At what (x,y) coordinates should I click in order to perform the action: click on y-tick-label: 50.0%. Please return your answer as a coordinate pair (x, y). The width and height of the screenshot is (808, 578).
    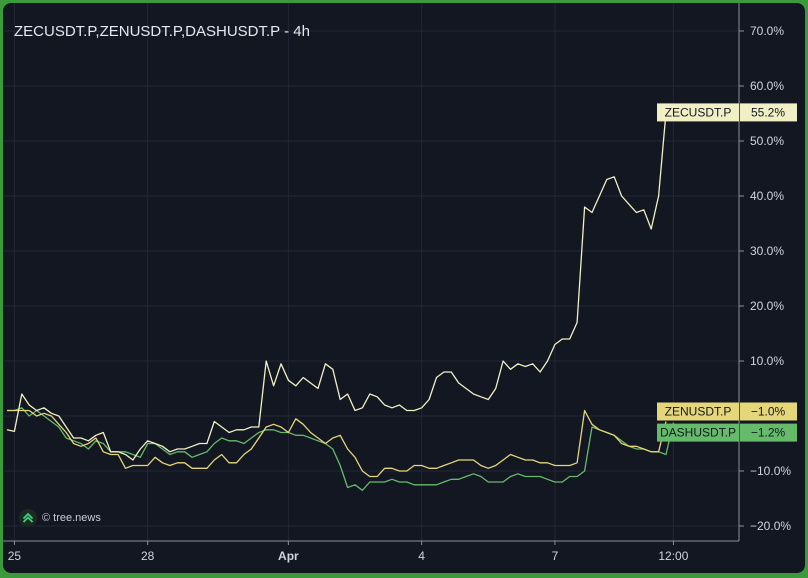
    Looking at the image, I should click on (767, 141).